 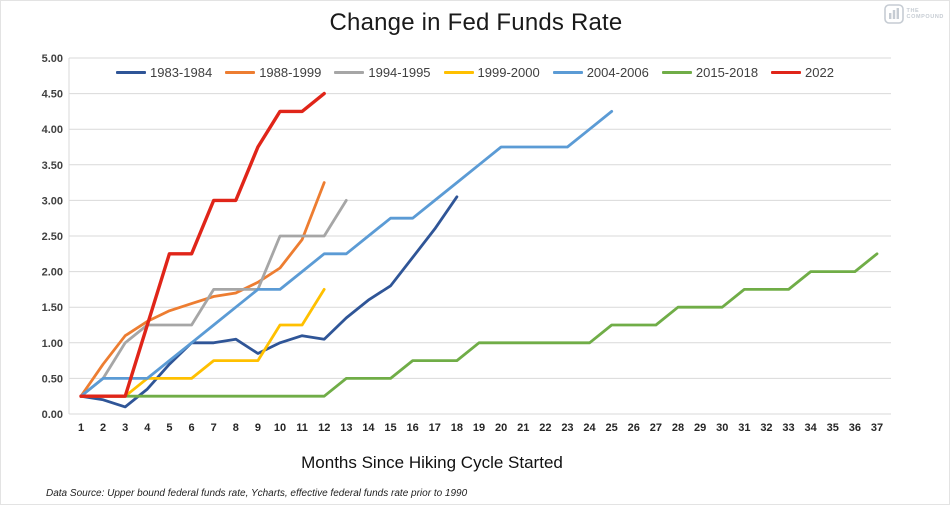 What do you see at coordinates (52, 59) in the screenshot?
I see `y-tick-label: 5.00` at bounding box center [52, 59].